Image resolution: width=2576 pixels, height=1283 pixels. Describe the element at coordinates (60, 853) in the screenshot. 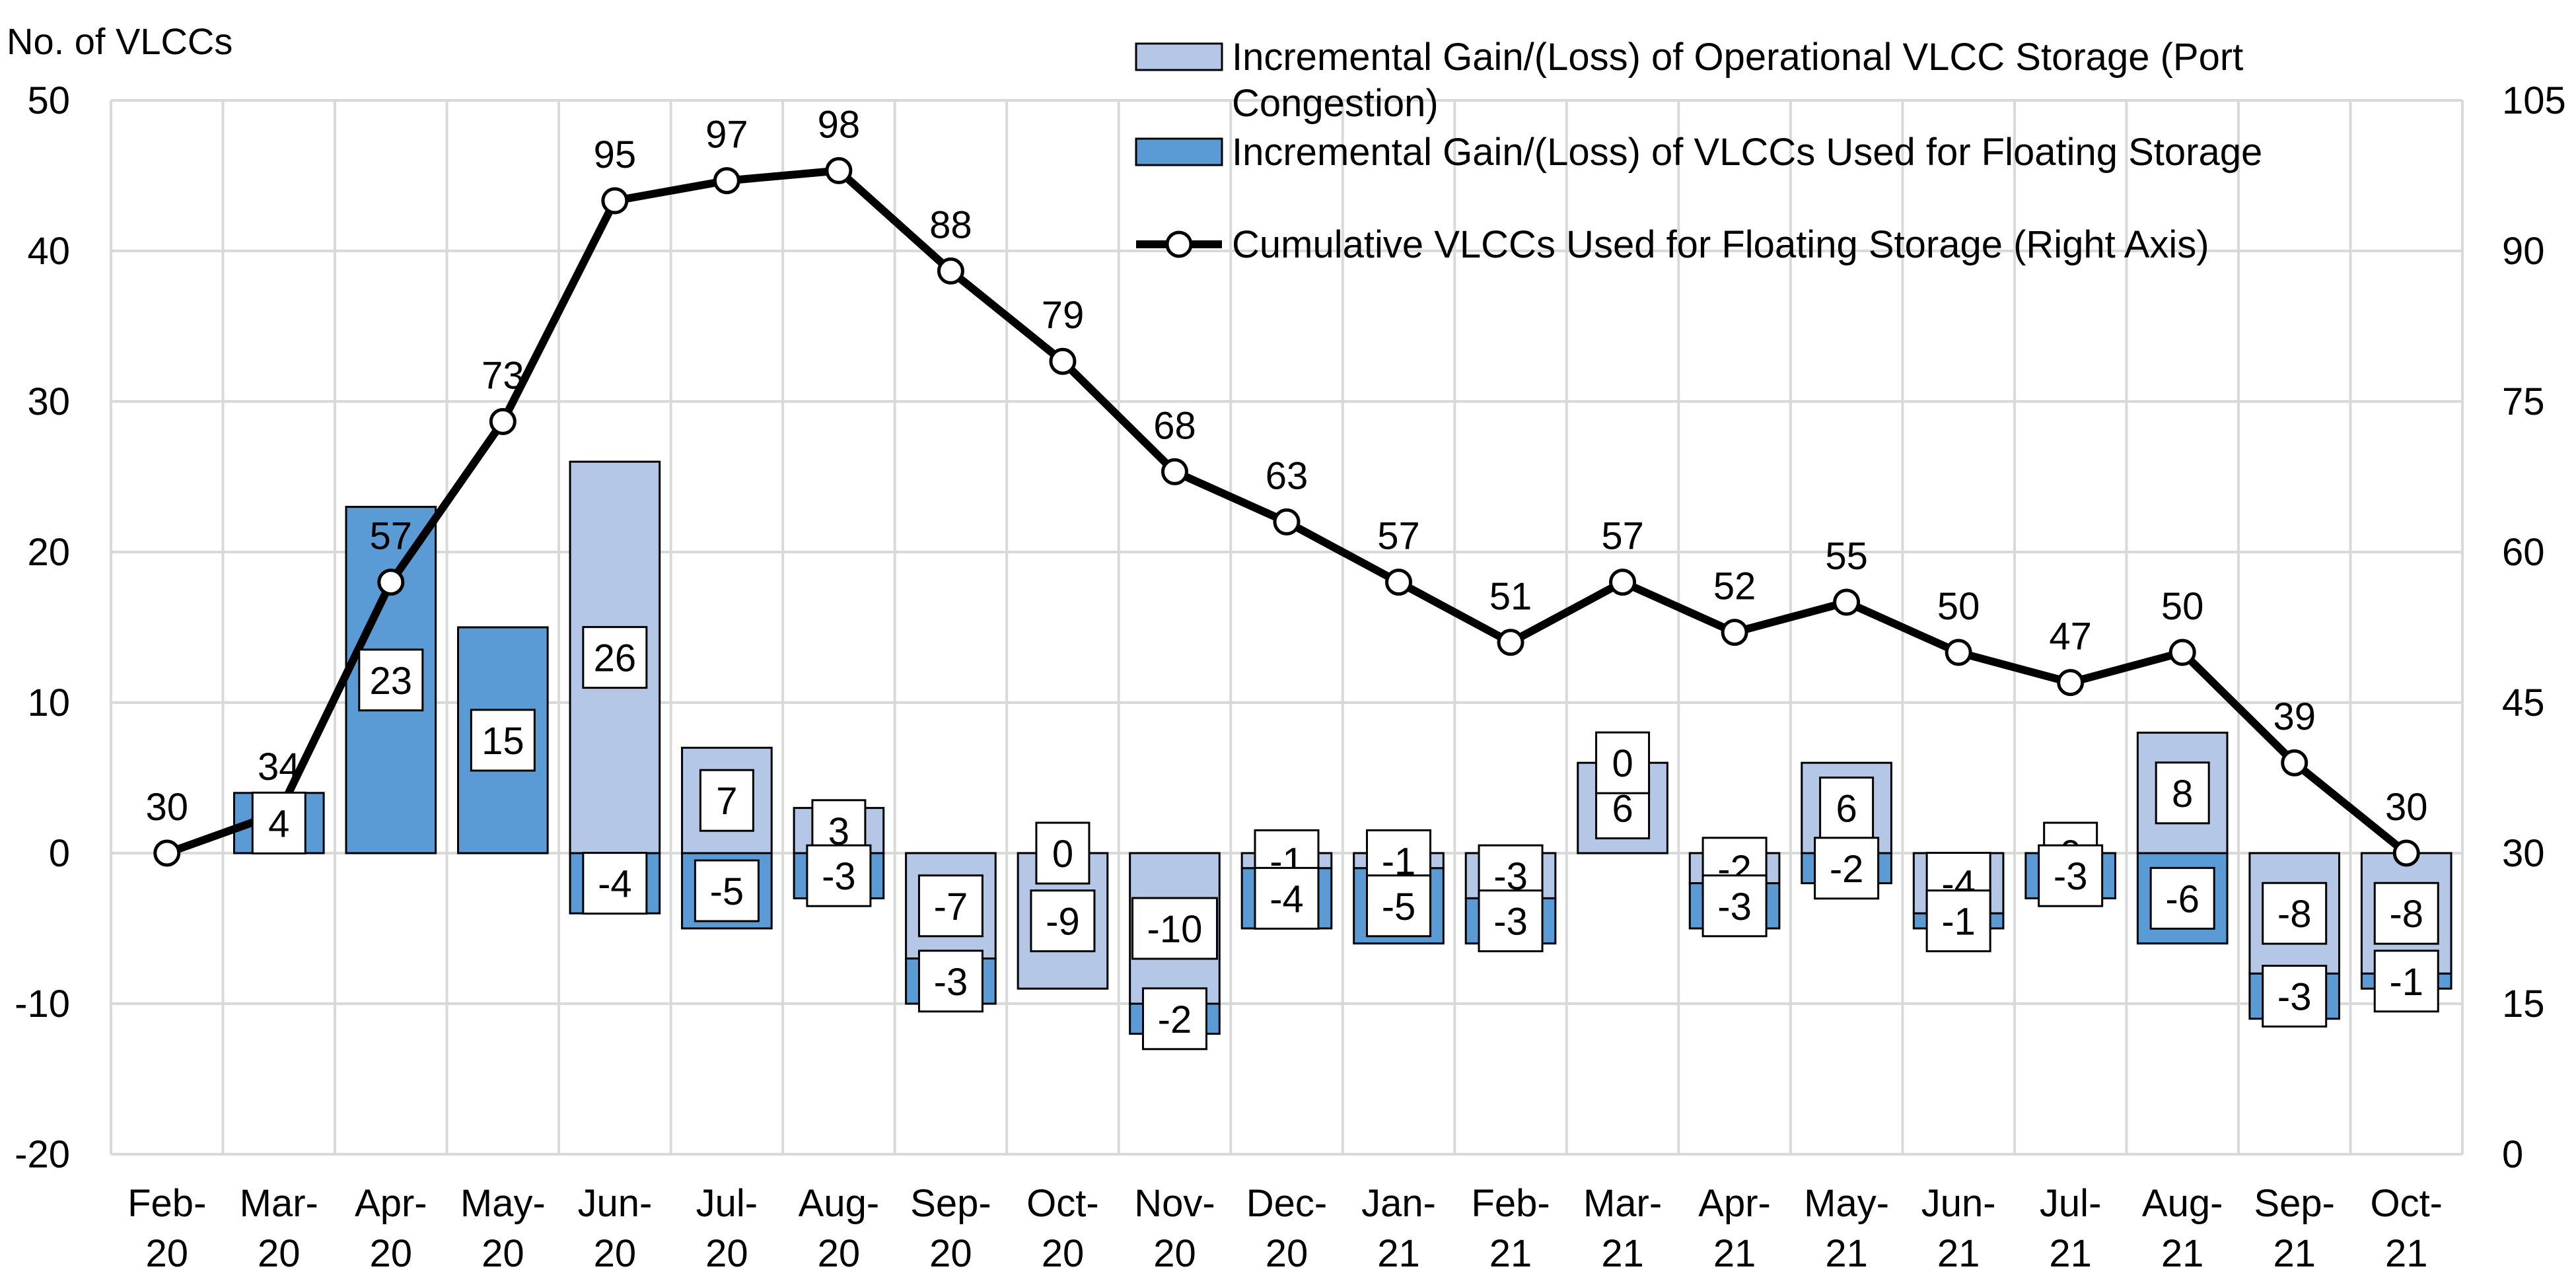

I see `y-left-tick-label: 0` at that location.